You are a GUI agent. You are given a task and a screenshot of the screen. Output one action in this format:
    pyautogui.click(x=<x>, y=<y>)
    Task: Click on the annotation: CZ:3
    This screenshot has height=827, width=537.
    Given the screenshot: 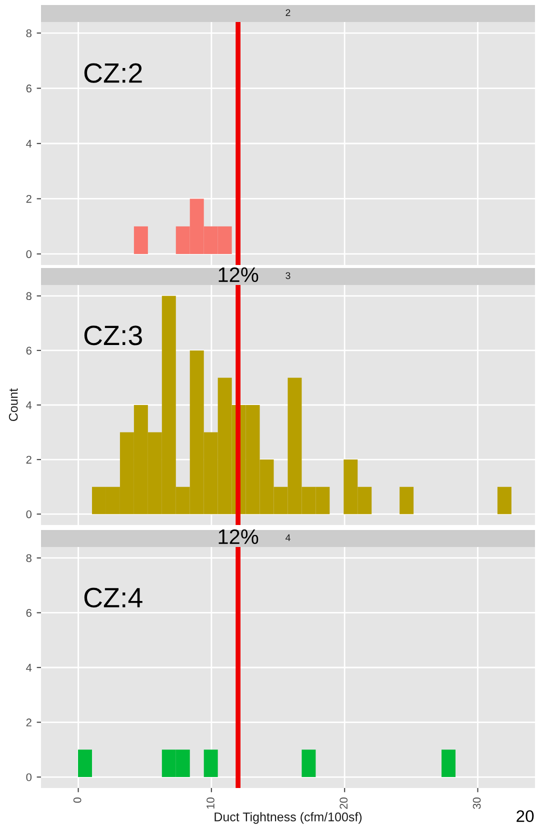 What is the action you would take?
    pyautogui.click(x=113, y=336)
    